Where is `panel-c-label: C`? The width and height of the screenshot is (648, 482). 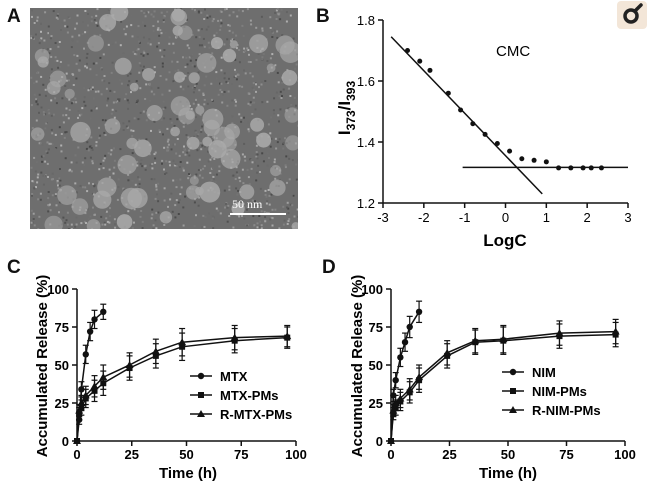 panel-c-label: C is located at coordinates (14, 267).